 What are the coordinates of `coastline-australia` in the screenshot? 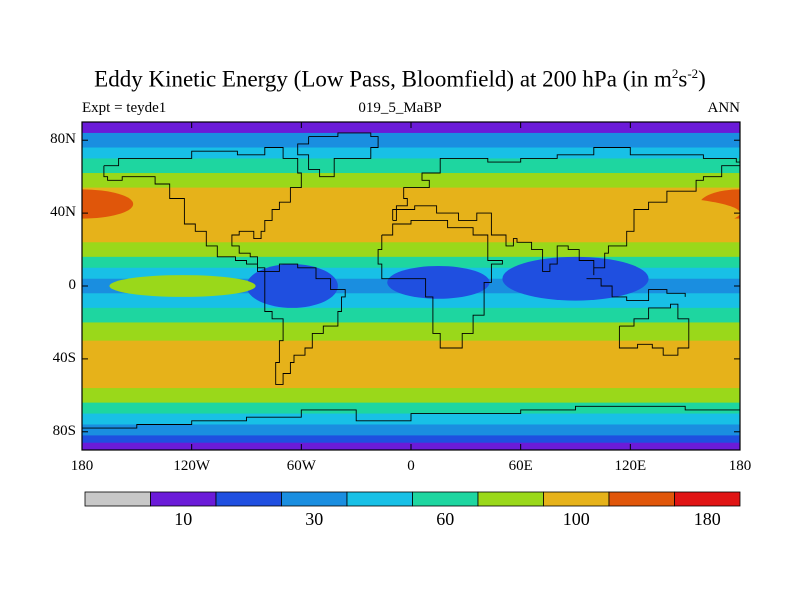 It's located at (654, 329).